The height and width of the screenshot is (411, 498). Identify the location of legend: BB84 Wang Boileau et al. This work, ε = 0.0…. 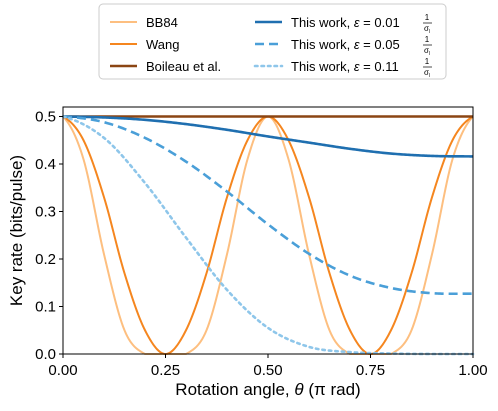
(272, 41).